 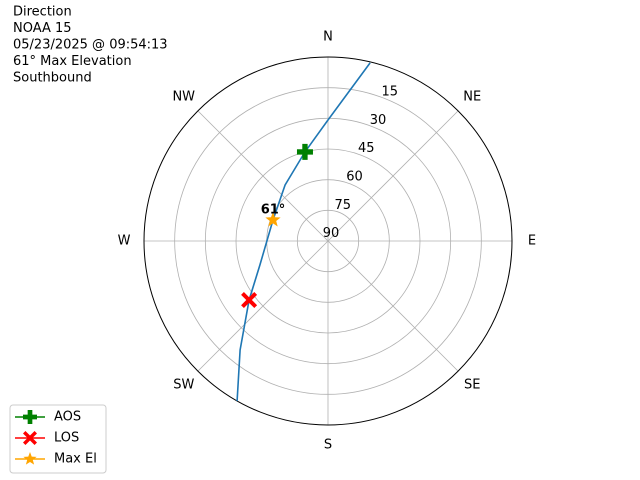 I want to click on angle-tick-label: SE, so click(x=472, y=385).